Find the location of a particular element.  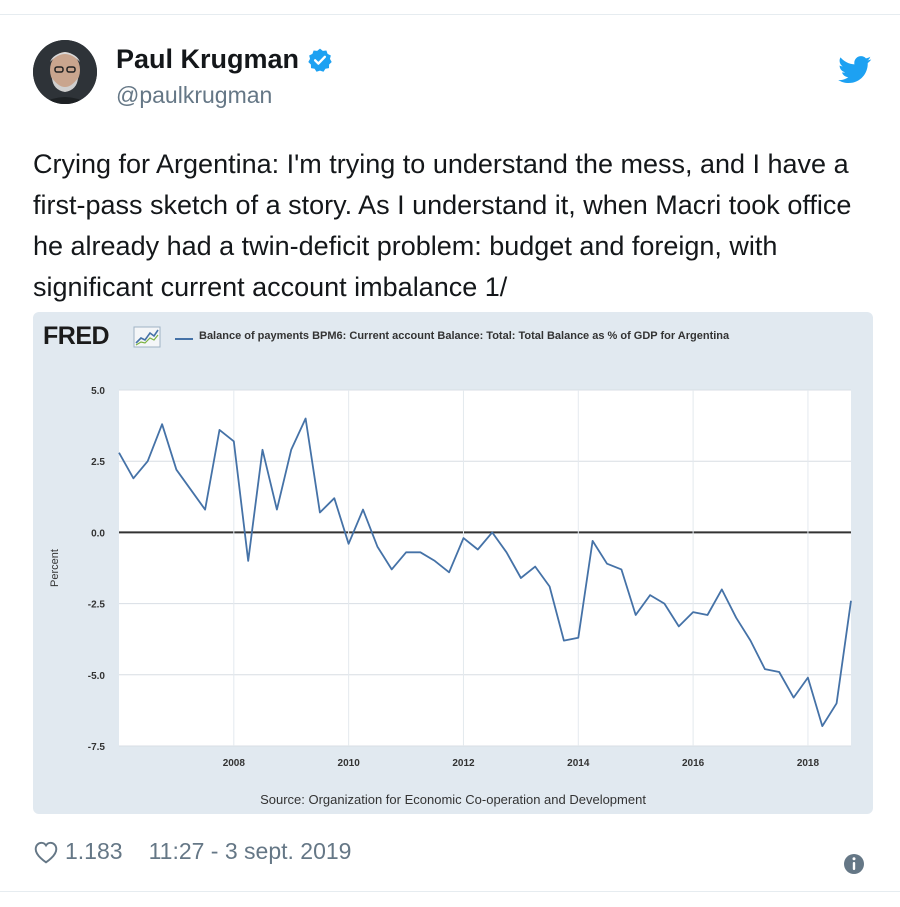

twitter-bird-icon is located at coordinates (855, 70).